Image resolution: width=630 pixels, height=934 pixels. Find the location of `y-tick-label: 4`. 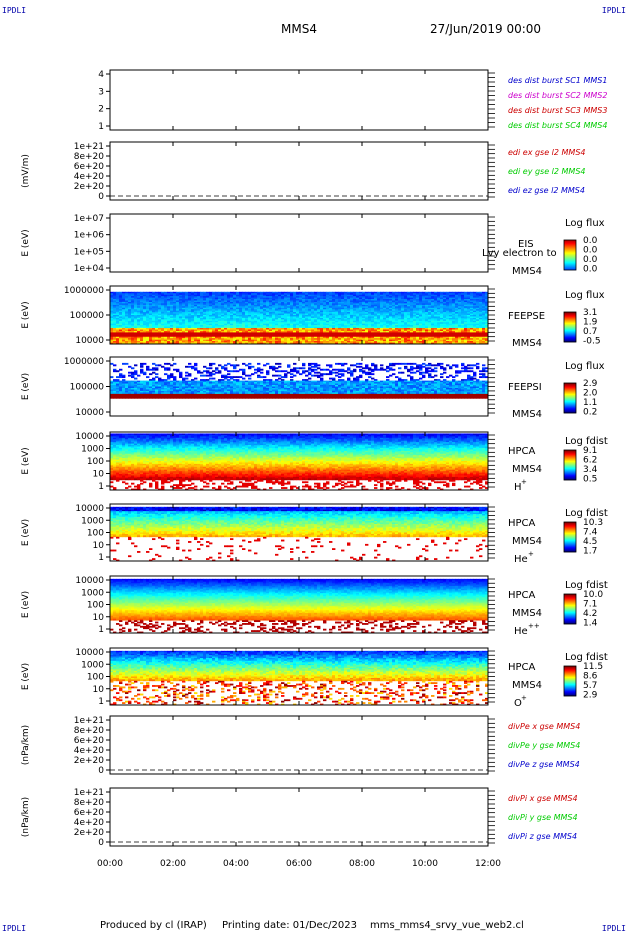

y-tick-label: 4 is located at coordinates (101, 75).